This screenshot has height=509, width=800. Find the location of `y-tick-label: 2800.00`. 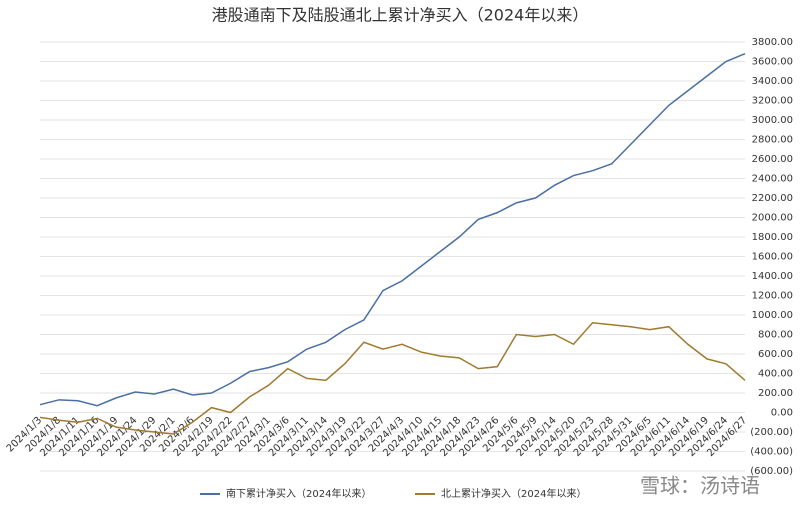

y-tick-label: 2800.00 is located at coordinates (772, 140).